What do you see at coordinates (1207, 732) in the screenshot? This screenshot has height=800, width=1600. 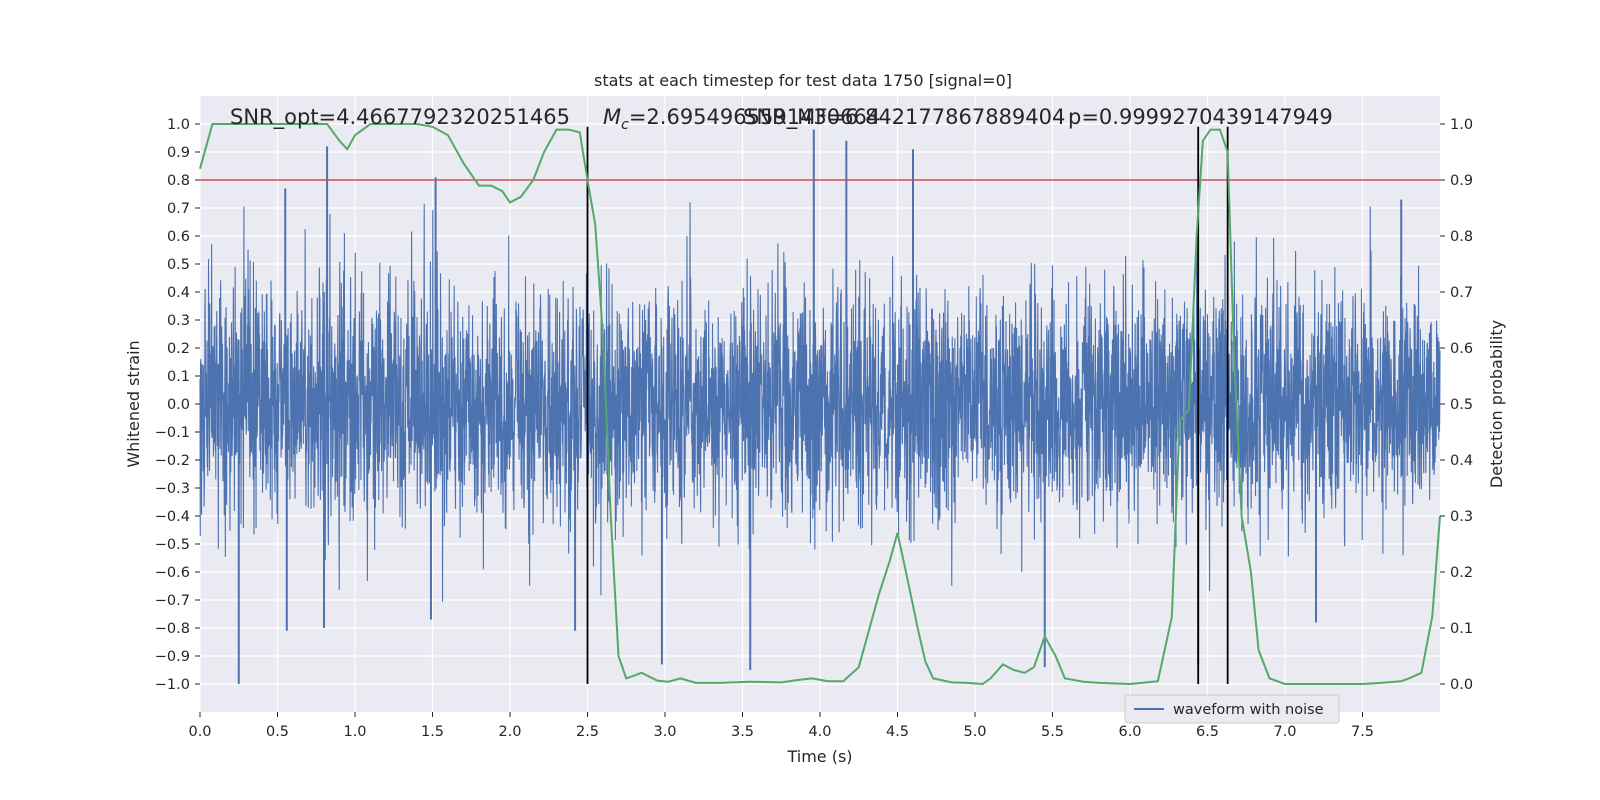 I see `x-tick-label-13: 6.5` at bounding box center [1207, 732].